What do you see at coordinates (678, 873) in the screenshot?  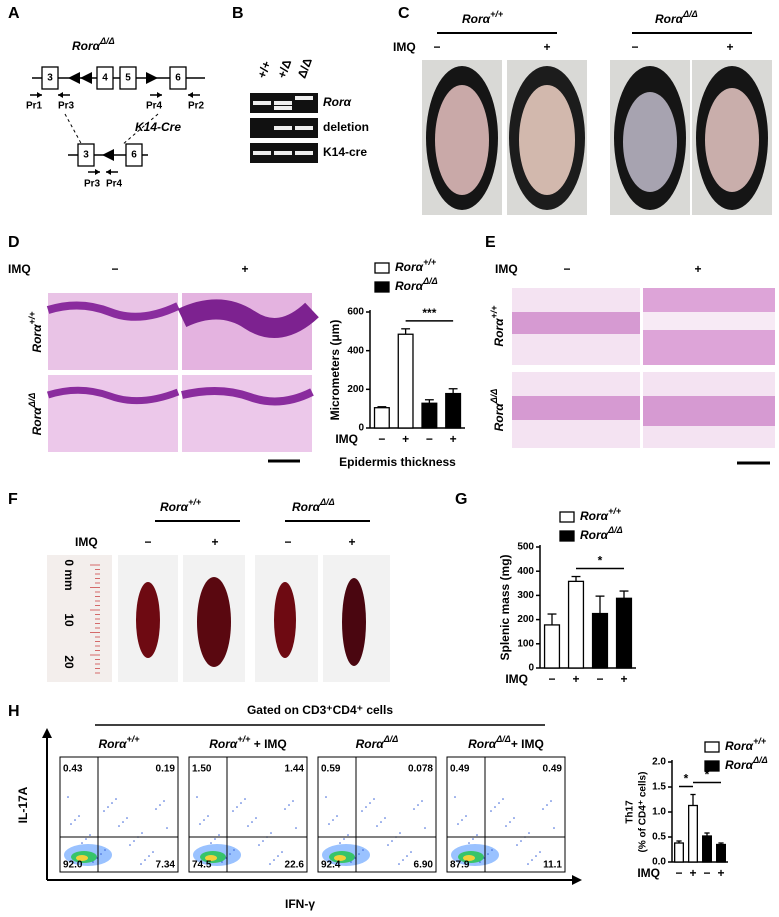 I see `x-tick-label: −` at bounding box center [678, 873].